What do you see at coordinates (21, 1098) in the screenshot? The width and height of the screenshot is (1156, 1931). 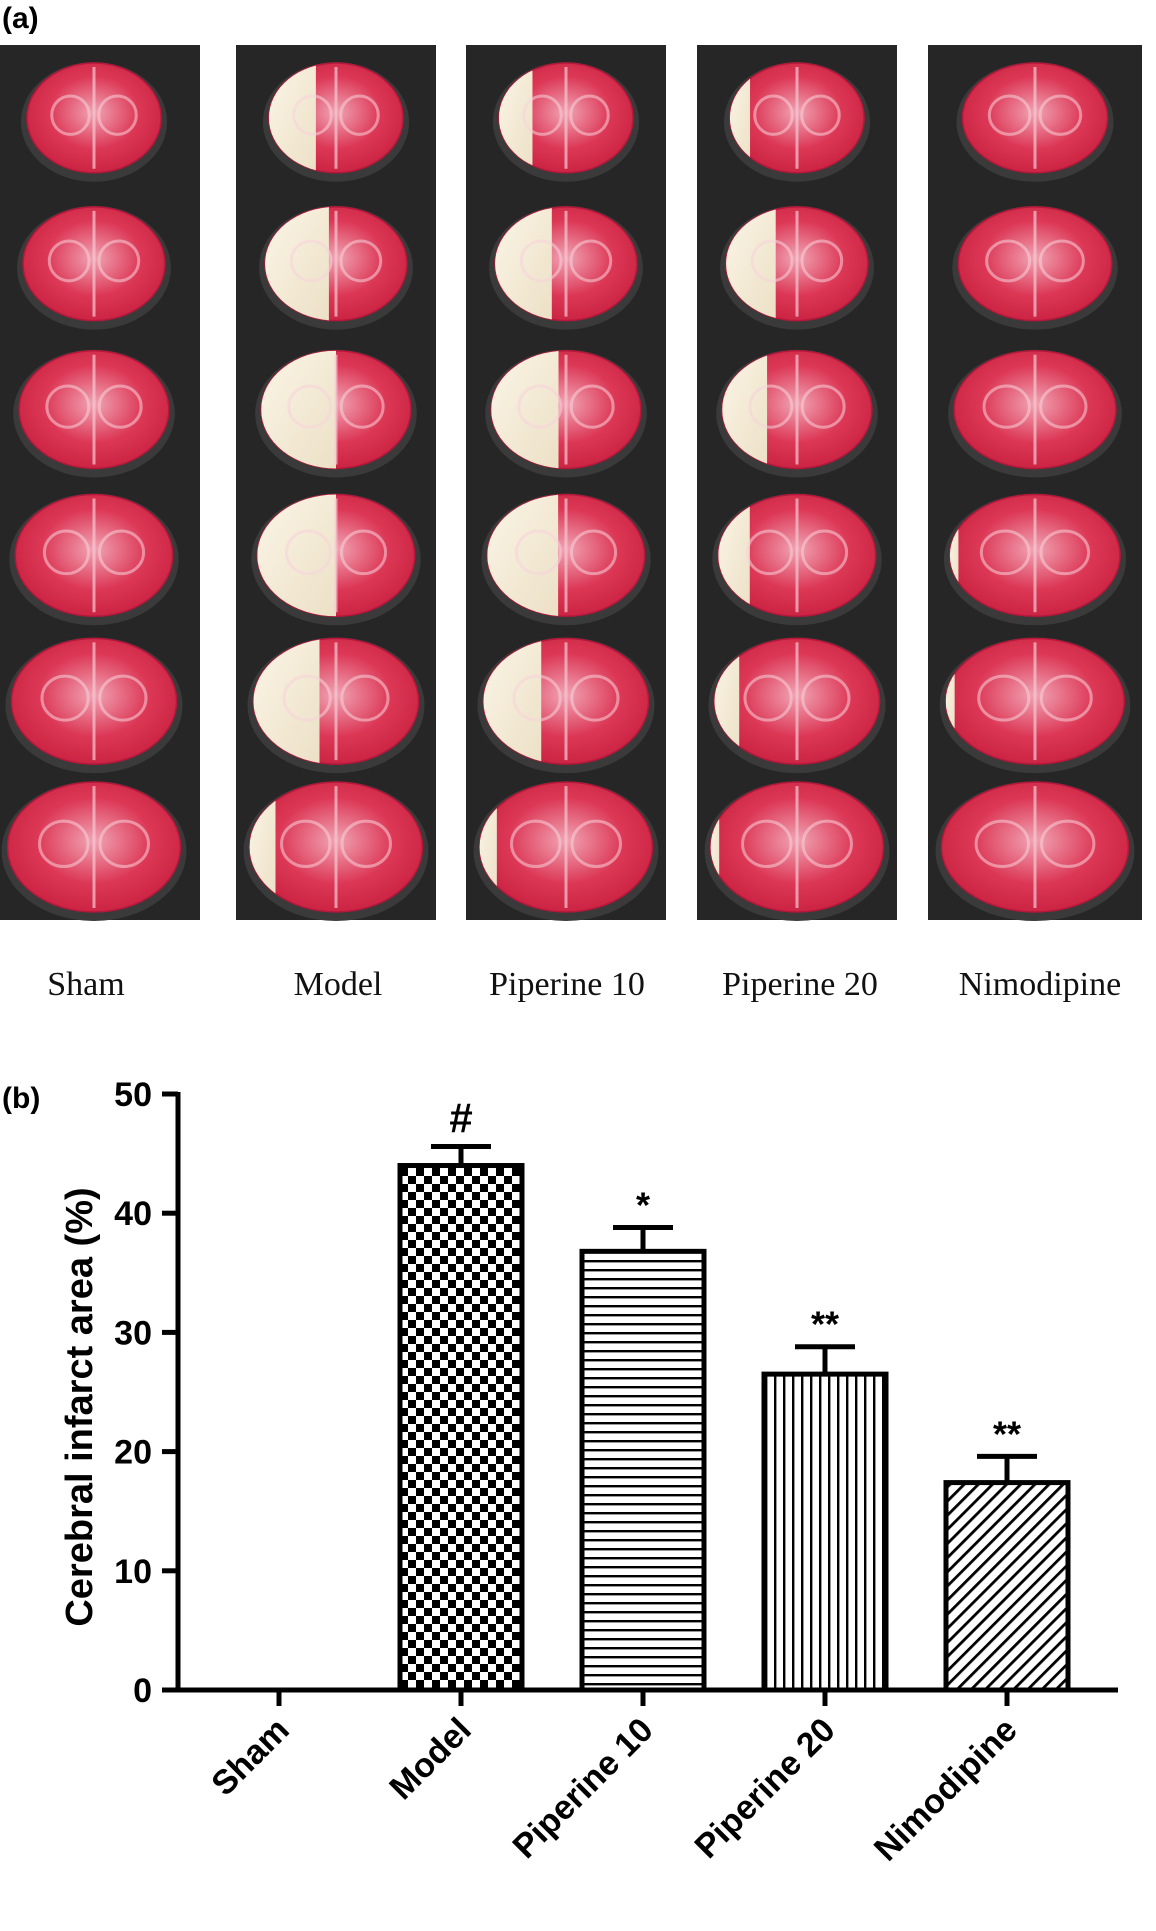 I see `panel-b-label: (b)` at bounding box center [21, 1098].